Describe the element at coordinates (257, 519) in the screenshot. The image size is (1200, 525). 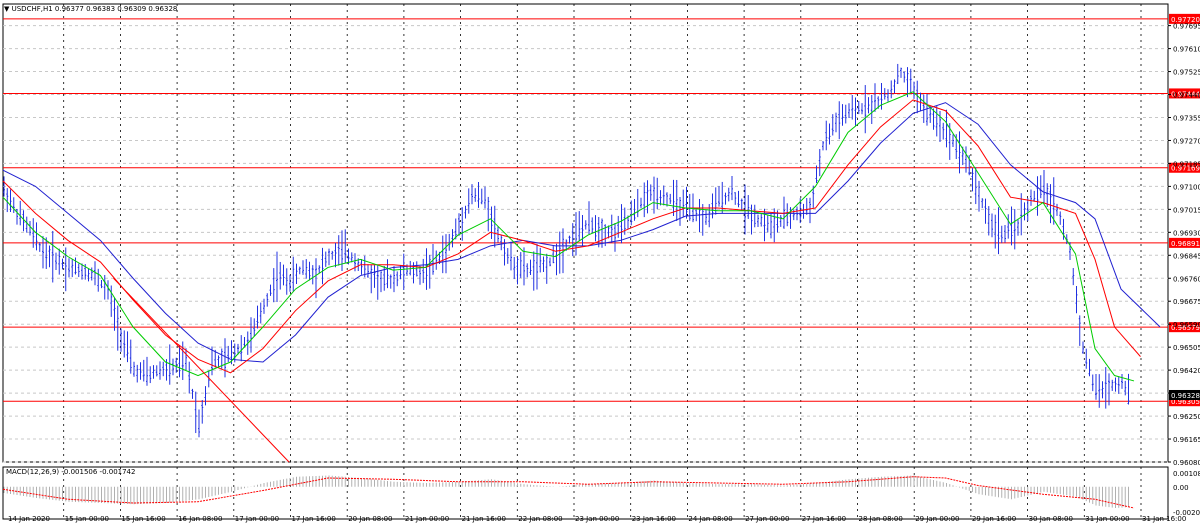
I see `x-tick-label: 17 Jan 00:00` at that location.